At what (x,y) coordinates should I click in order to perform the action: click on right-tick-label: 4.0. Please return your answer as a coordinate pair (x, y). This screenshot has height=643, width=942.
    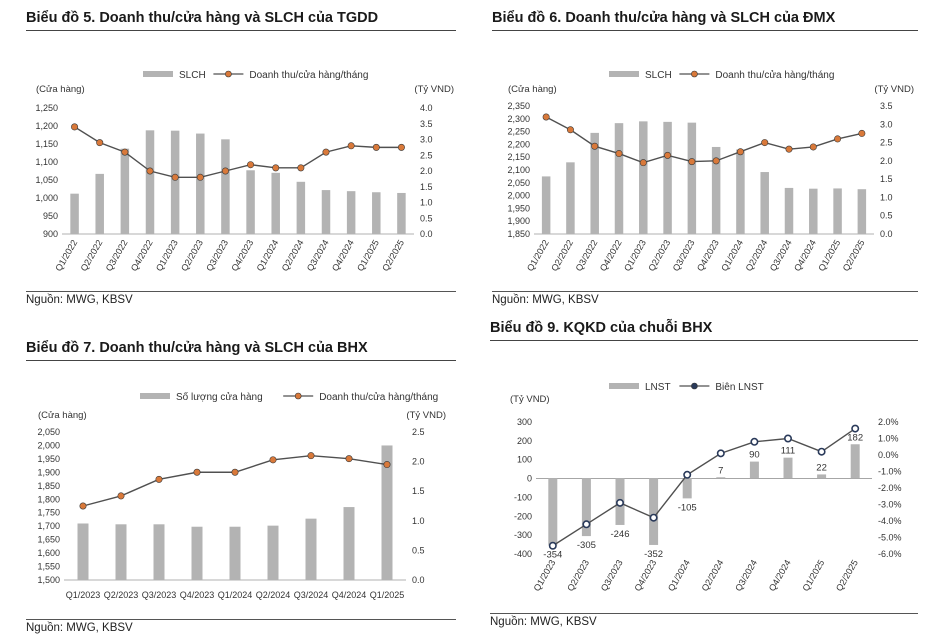
    Looking at the image, I should click on (426, 108).